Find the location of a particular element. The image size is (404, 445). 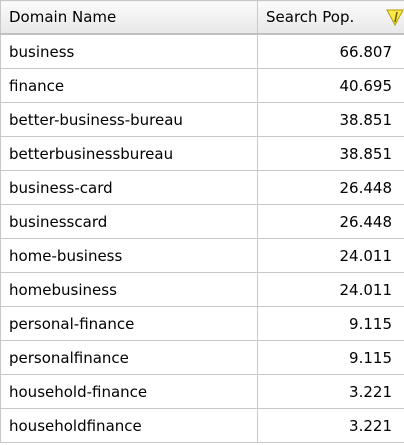

domain-cell: personal-finance is located at coordinates (129, 323).